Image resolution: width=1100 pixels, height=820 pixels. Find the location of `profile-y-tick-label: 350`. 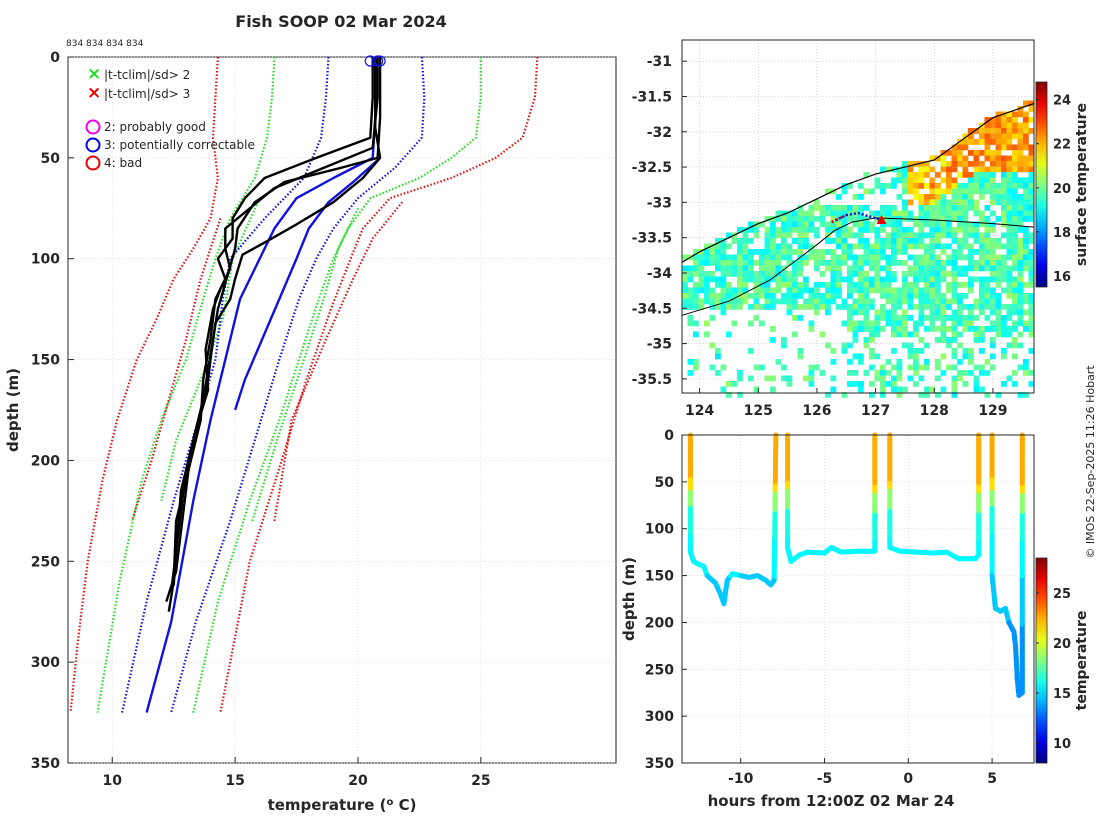

profile-y-tick-label: 350 is located at coordinates (45, 764).